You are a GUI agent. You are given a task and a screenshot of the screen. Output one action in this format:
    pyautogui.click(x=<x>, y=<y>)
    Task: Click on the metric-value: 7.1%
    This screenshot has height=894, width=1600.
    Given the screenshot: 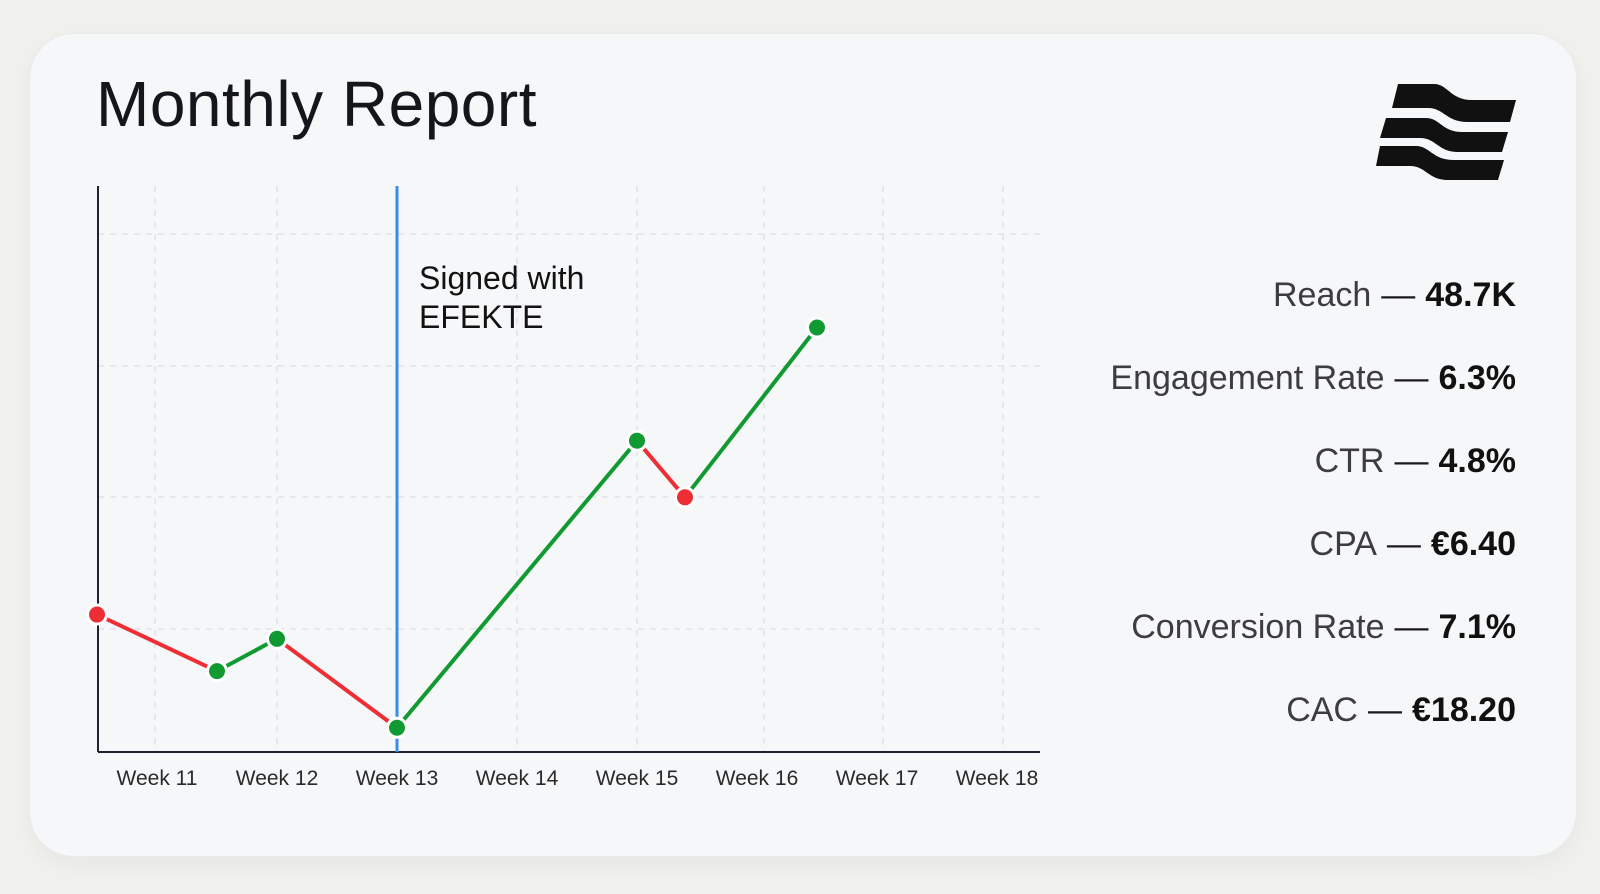 What is the action you would take?
    pyautogui.click(x=1477, y=627)
    